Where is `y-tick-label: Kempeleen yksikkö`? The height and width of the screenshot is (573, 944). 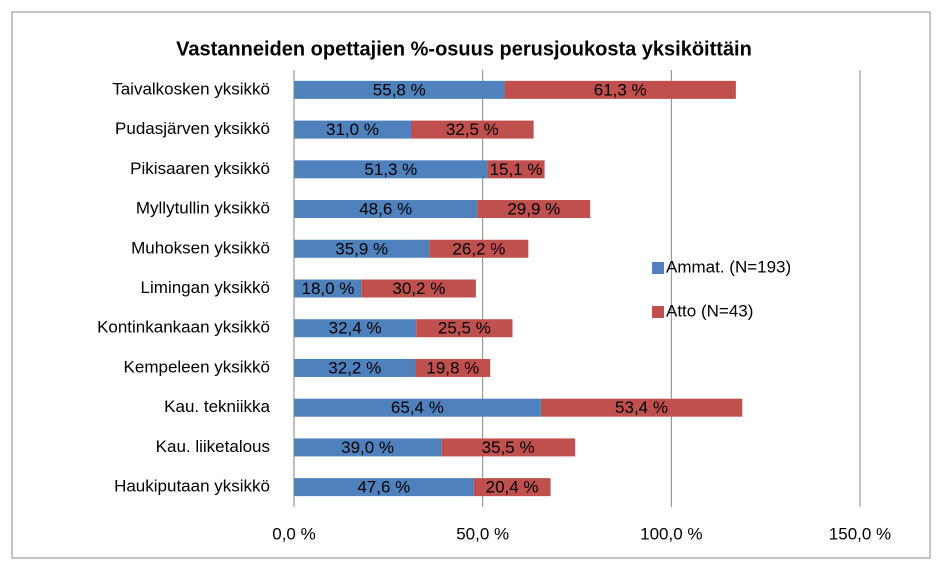 y-tick-label: Kempeleen yksikkö is located at coordinates (197, 366).